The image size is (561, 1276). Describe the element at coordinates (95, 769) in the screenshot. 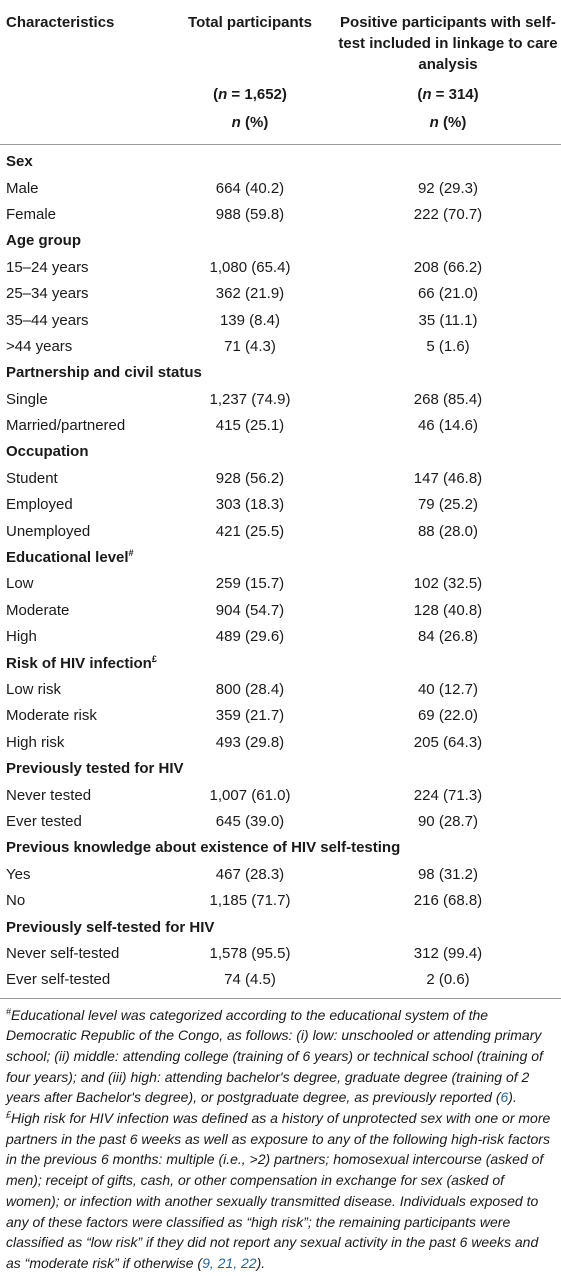

I see `section-title: Previously tested for HIV` at that location.